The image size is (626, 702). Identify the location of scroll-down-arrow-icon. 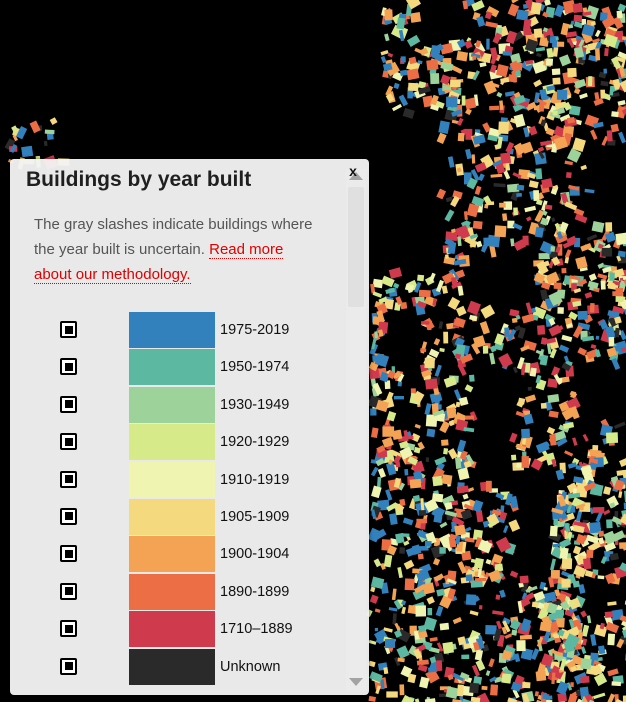
(356, 682).